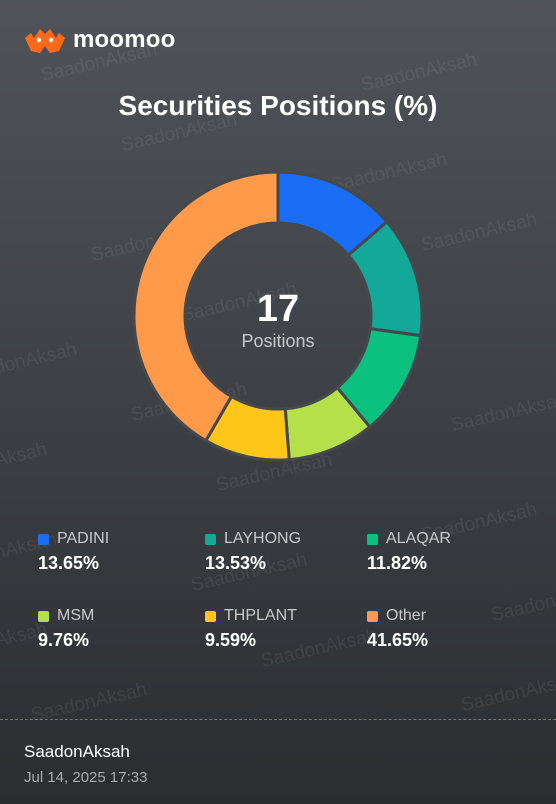 This screenshot has height=804, width=556. Describe the element at coordinates (121, 539) in the screenshot. I see `legend-head: PADINI` at that location.